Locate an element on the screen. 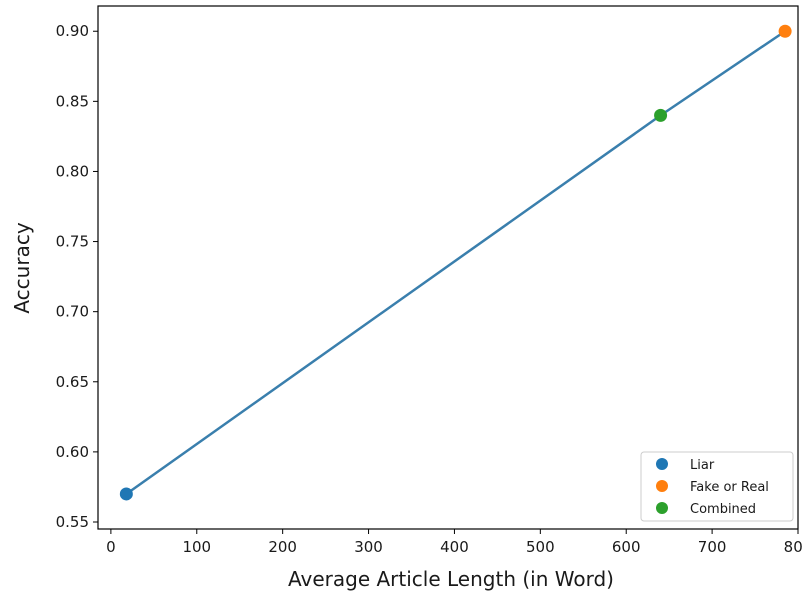 The image size is (802, 594). x-axis-ticks: 0 100 200 300 400 500 600 700 800 is located at coordinates (454, 542).